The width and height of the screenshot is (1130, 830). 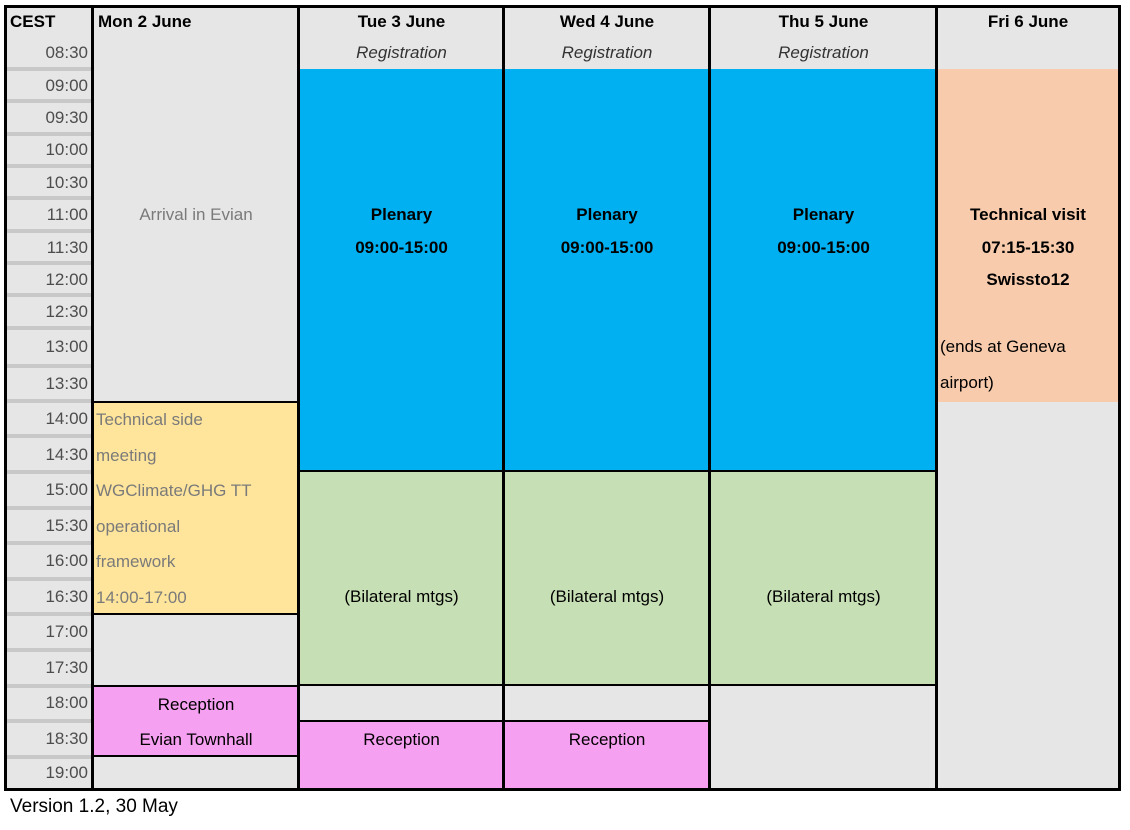 I want to click on bilateral-event-thu: (Bilateral mtgs), so click(x=823, y=579).